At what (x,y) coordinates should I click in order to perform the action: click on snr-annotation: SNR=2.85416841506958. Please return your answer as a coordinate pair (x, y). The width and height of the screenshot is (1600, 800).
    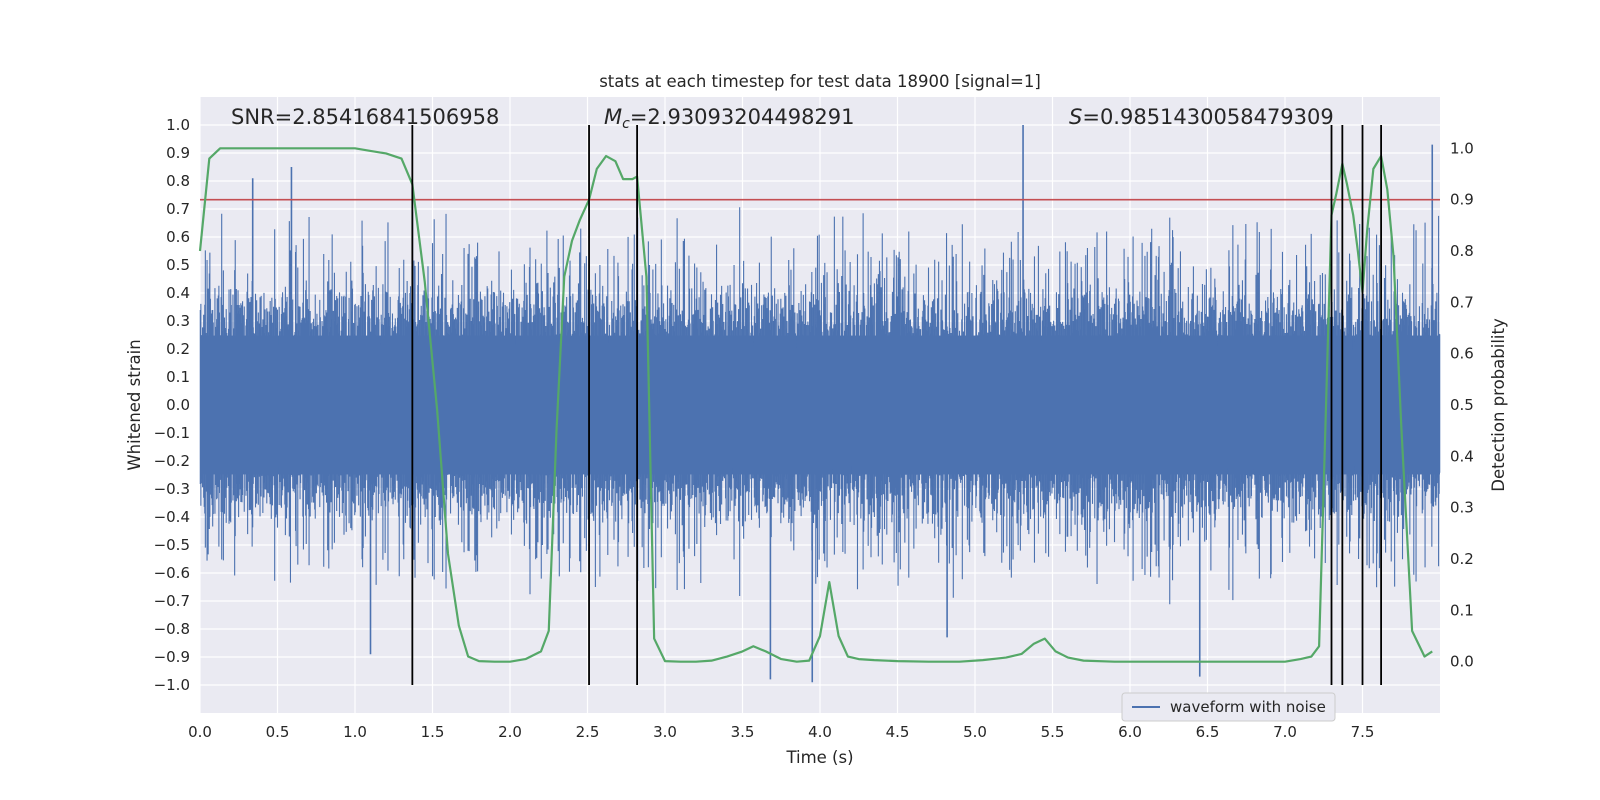
    Looking at the image, I should click on (365, 117).